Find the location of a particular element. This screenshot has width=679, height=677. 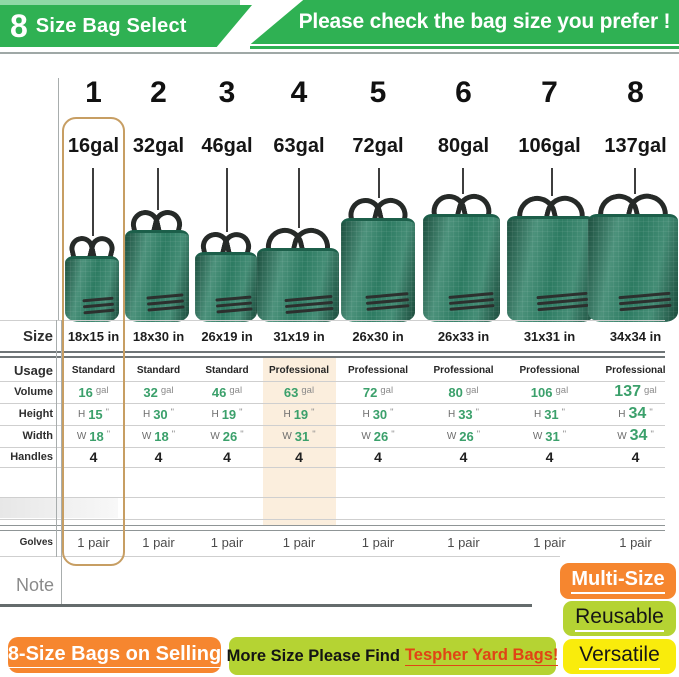

col-3-number: 3 is located at coordinates (227, 92).